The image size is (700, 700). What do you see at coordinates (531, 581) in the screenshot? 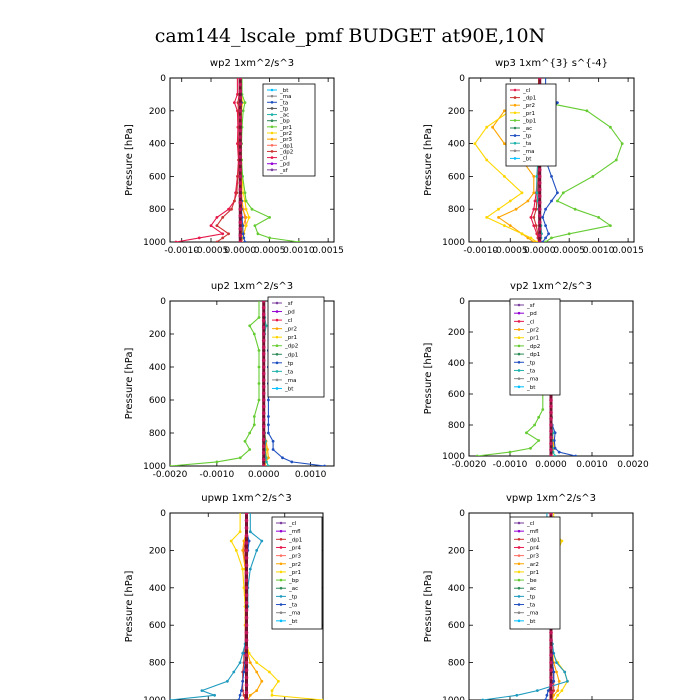
I see `legend-label: _be` at bounding box center [531, 581].